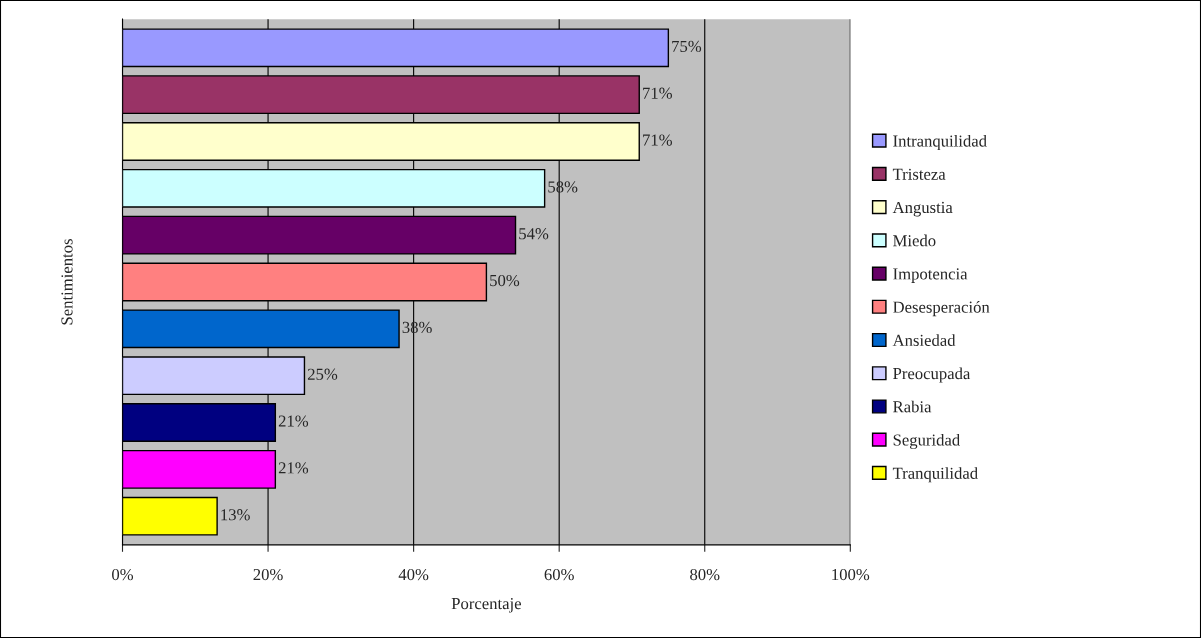 Image resolution: width=1201 pixels, height=638 pixels. What do you see at coordinates (534, 234) in the screenshot?
I see `data-label: 54%` at bounding box center [534, 234].